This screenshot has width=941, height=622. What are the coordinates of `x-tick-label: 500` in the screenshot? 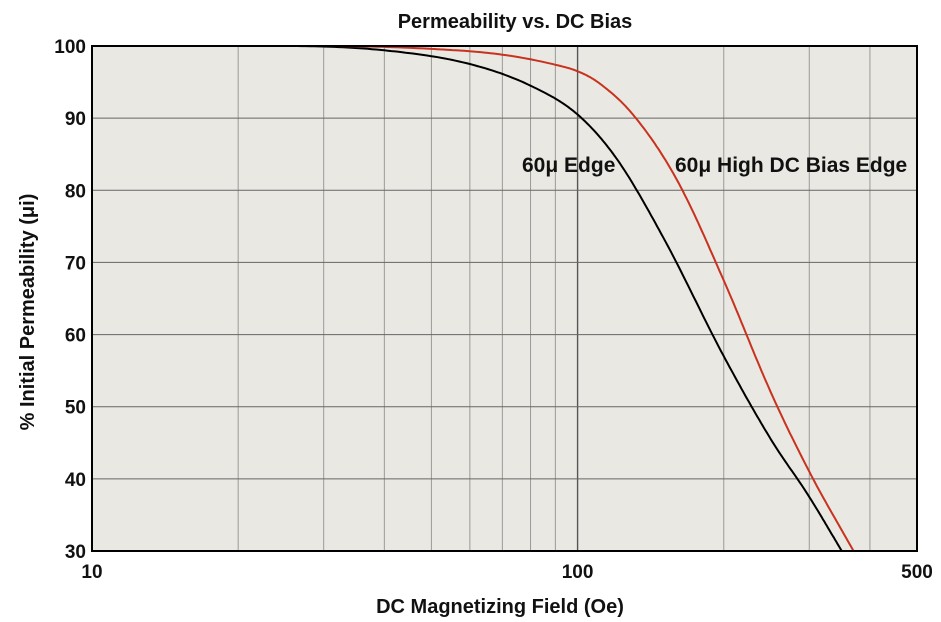 It's located at (917, 572).